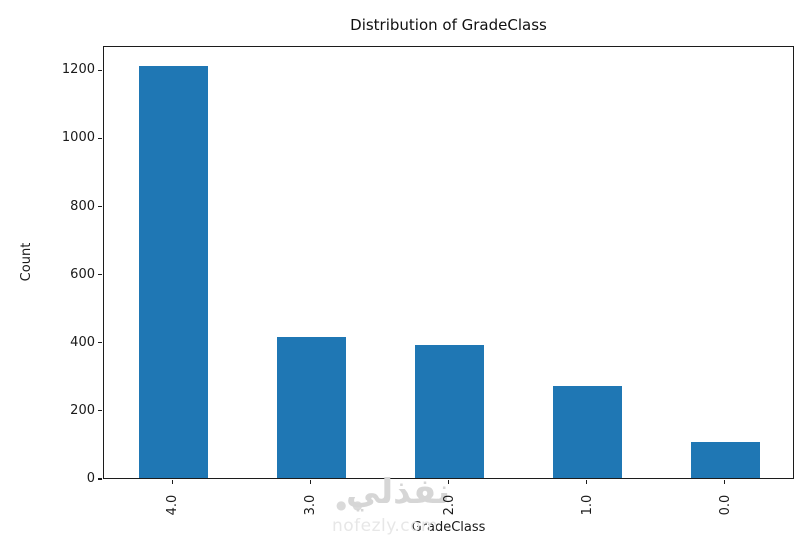  I want to click on x-axis-label: GradeClass, so click(448, 527).